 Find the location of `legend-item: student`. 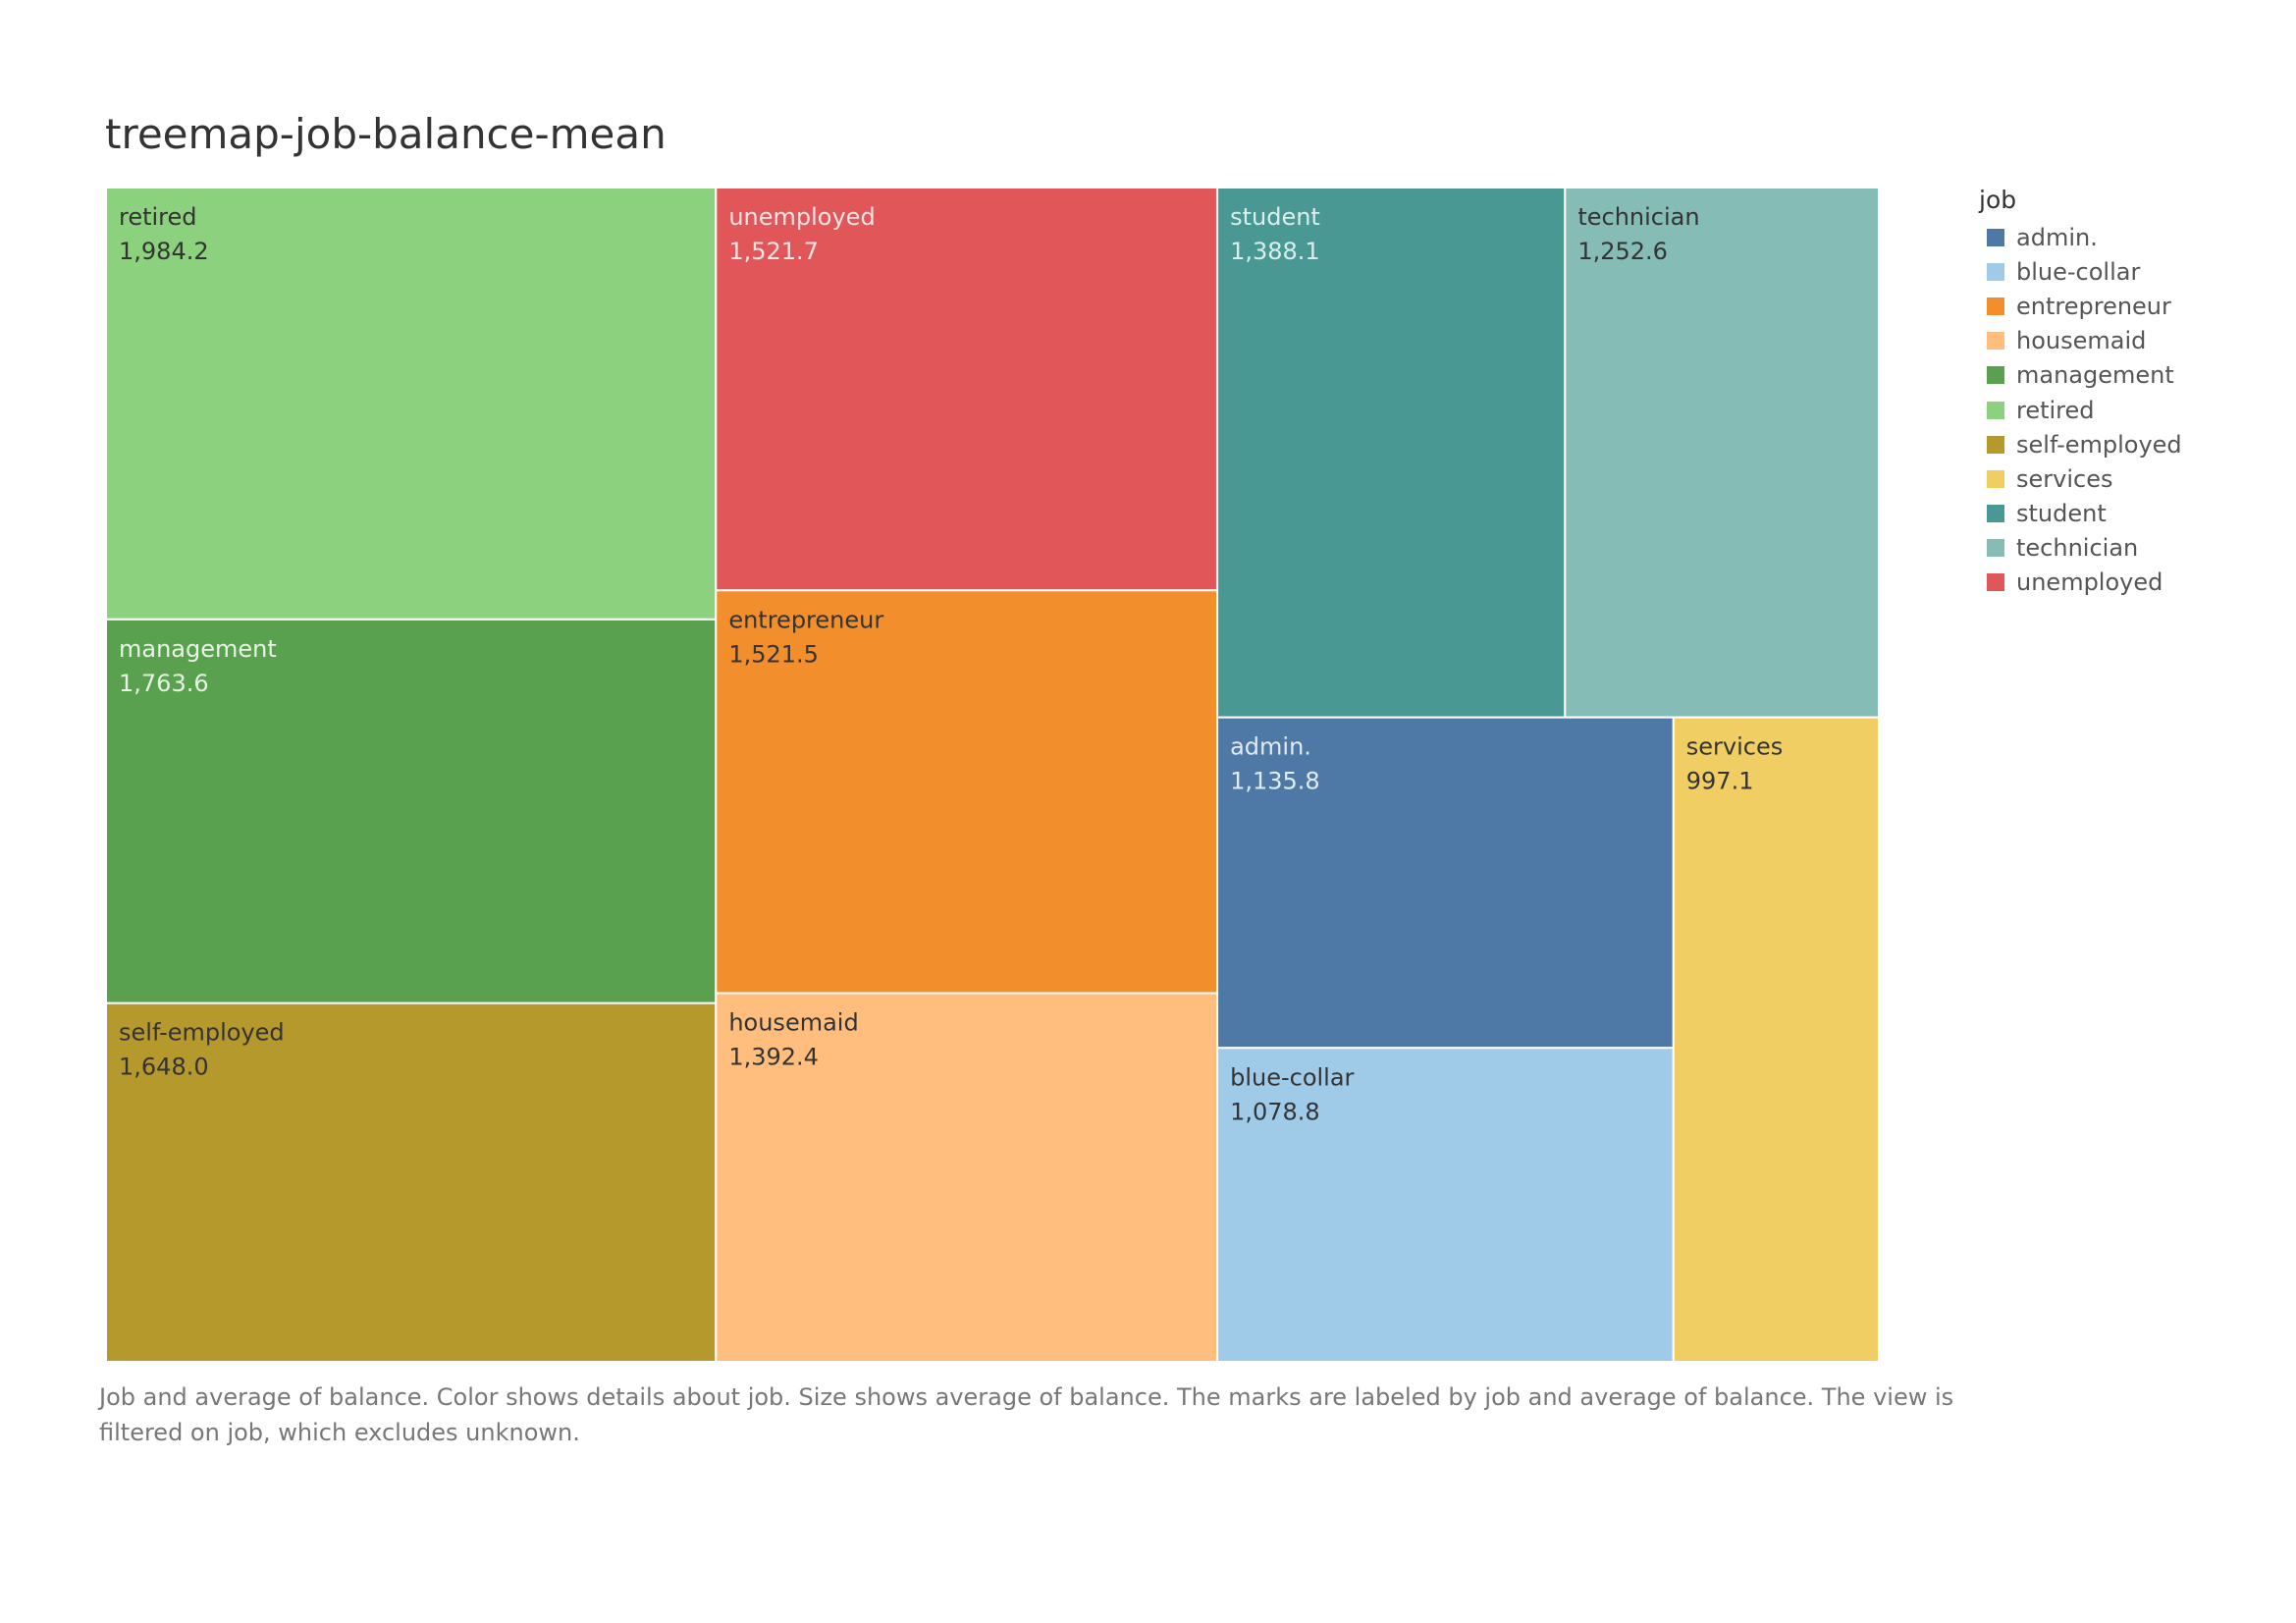

legend-item: student is located at coordinates (2126, 514).